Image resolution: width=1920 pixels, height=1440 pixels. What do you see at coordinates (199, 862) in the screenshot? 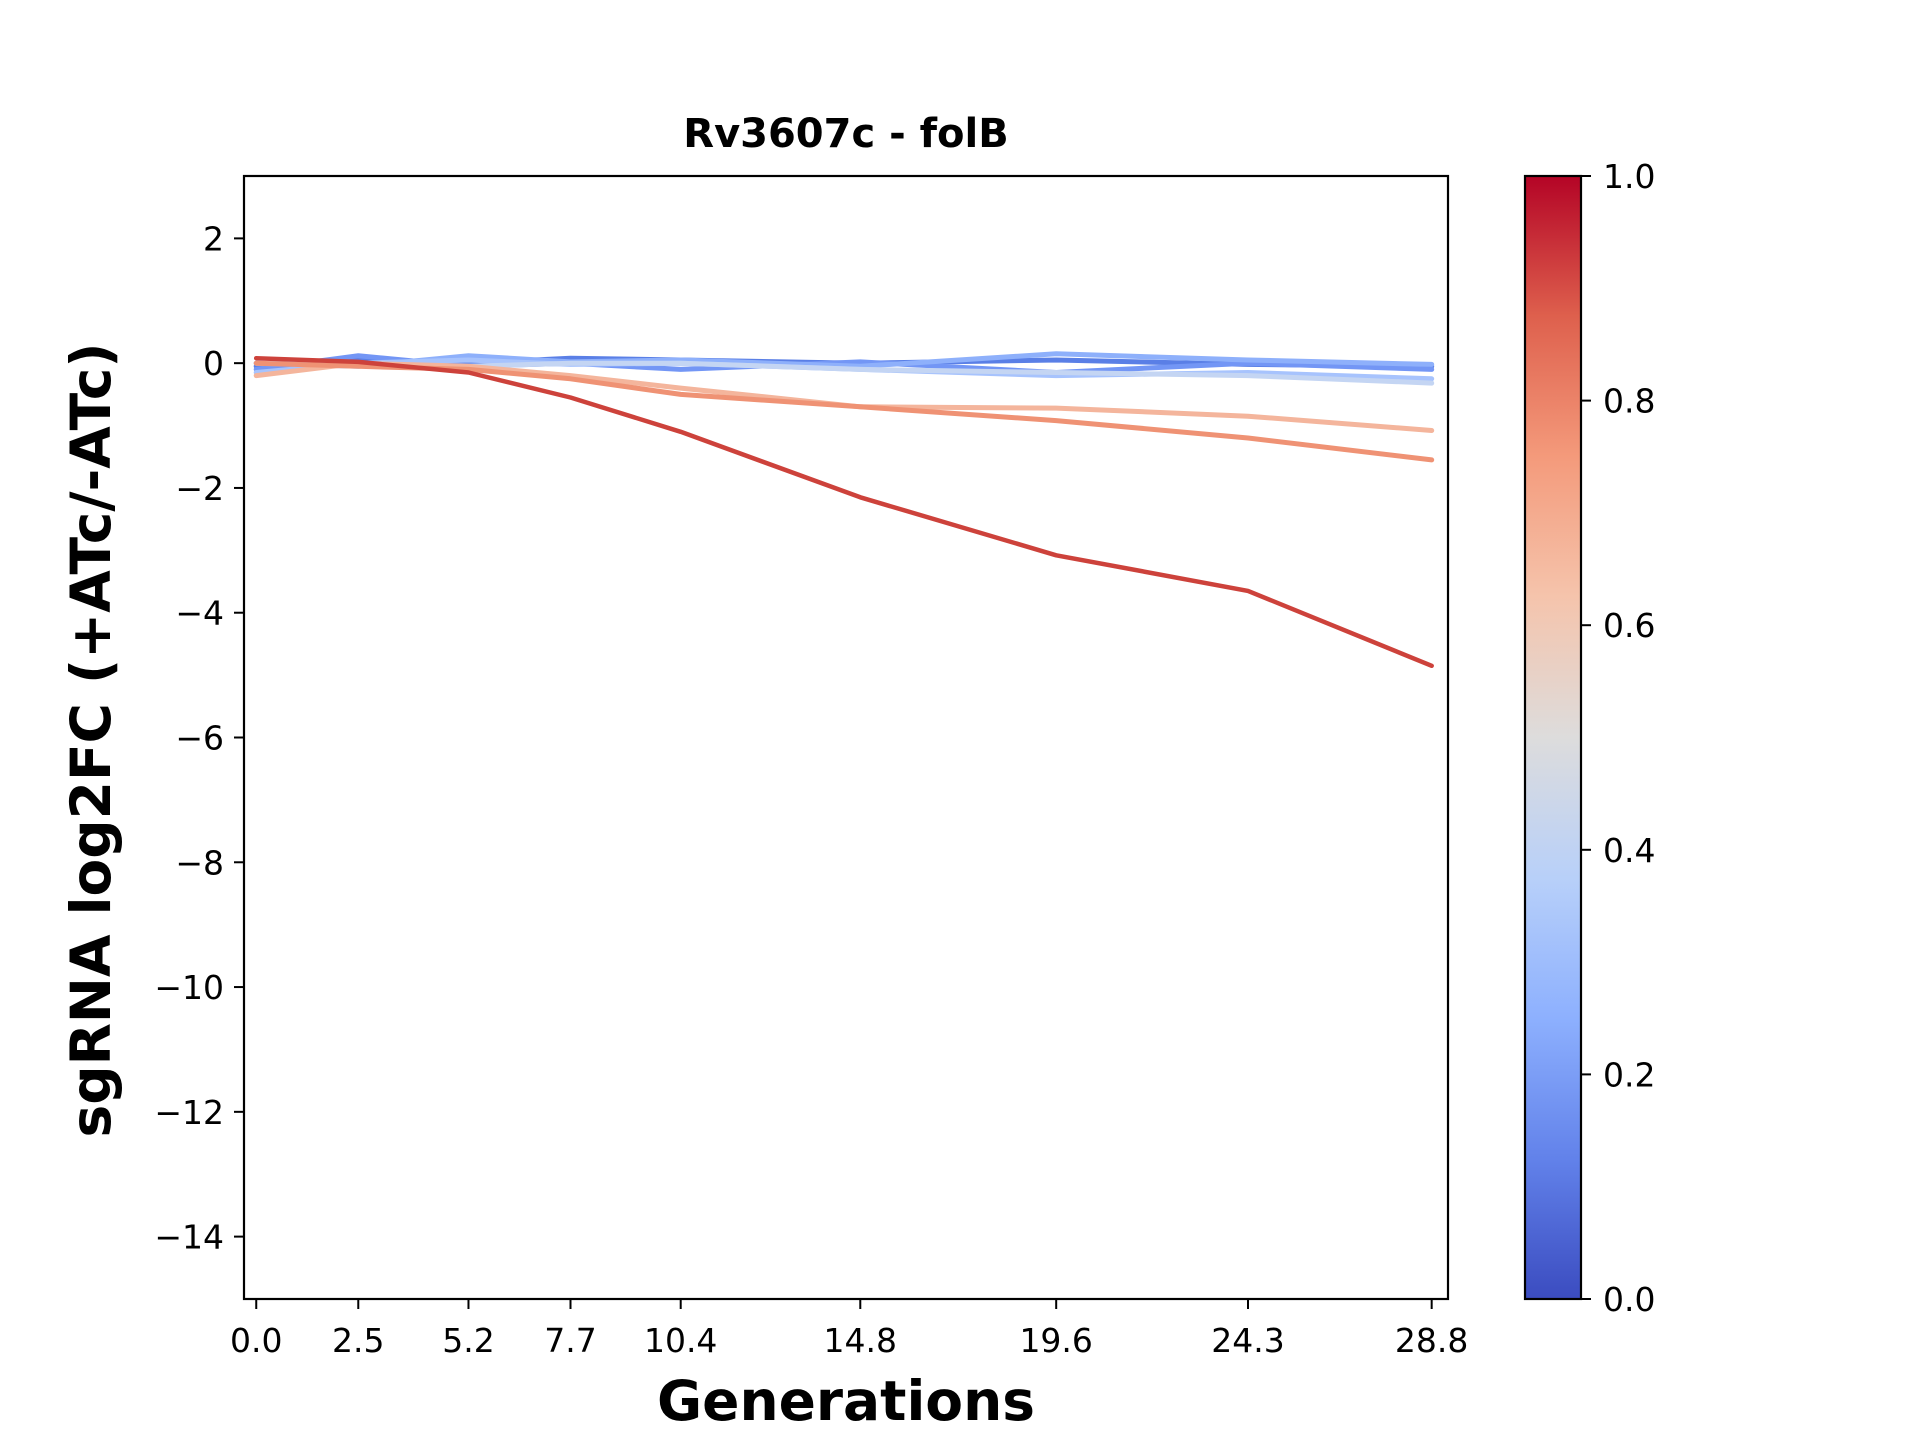
I see `y-tick-label: −8` at bounding box center [199, 862].